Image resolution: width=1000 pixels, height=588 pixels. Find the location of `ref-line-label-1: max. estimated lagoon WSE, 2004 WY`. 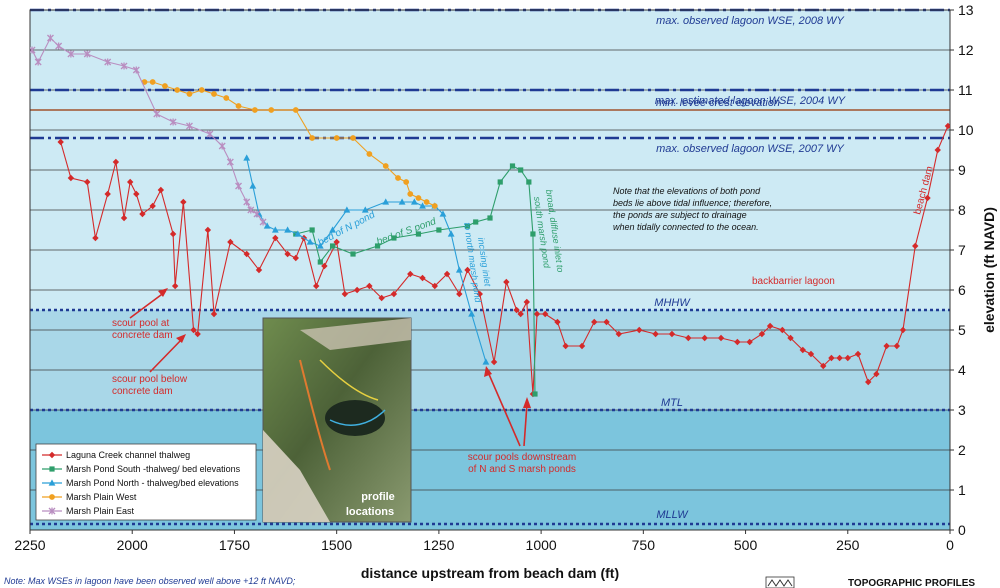

ref-line-label-1: max. estimated lagoon WSE, 2004 WY is located at coordinates (750, 101).